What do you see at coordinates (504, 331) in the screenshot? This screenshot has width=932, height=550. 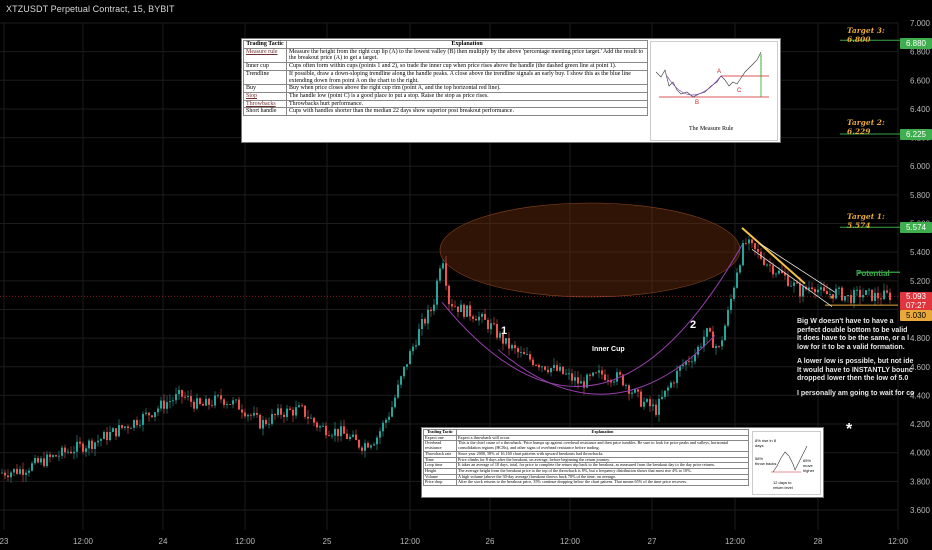 I see `point-1-label: 1` at bounding box center [504, 331].